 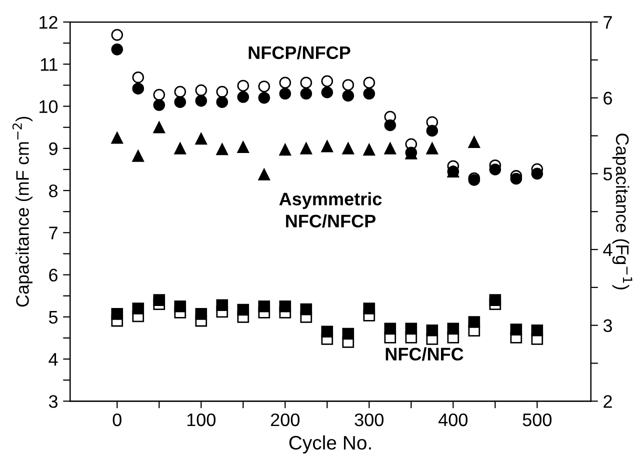 What do you see at coordinates (22, 211) in the screenshot?
I see `y-axis-title: Capacitance (mF cm$^{−2}$)` at bounding box center [22, 211].